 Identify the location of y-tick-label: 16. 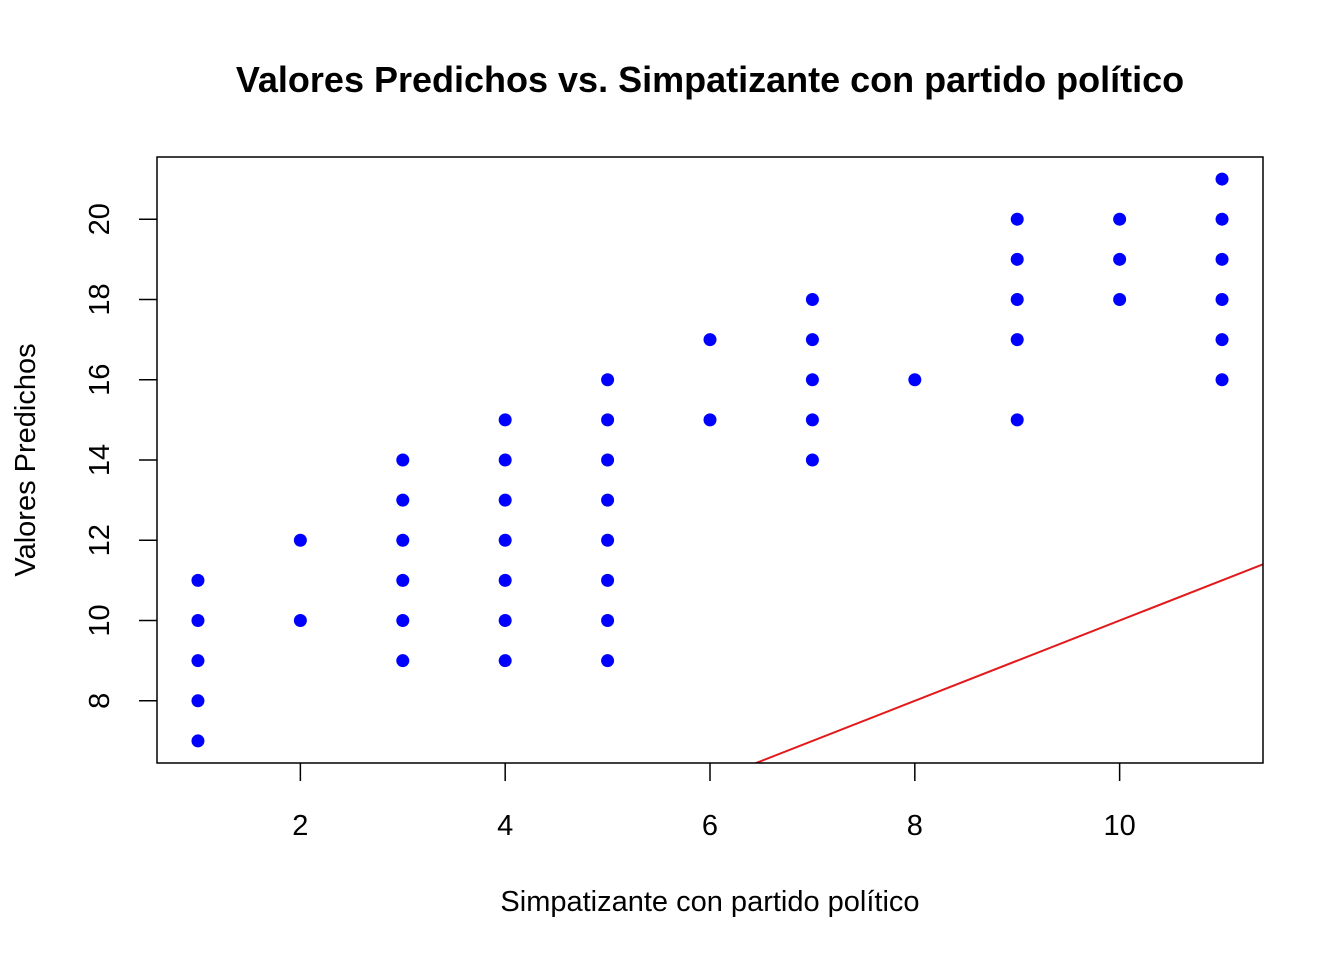
(100, 380).